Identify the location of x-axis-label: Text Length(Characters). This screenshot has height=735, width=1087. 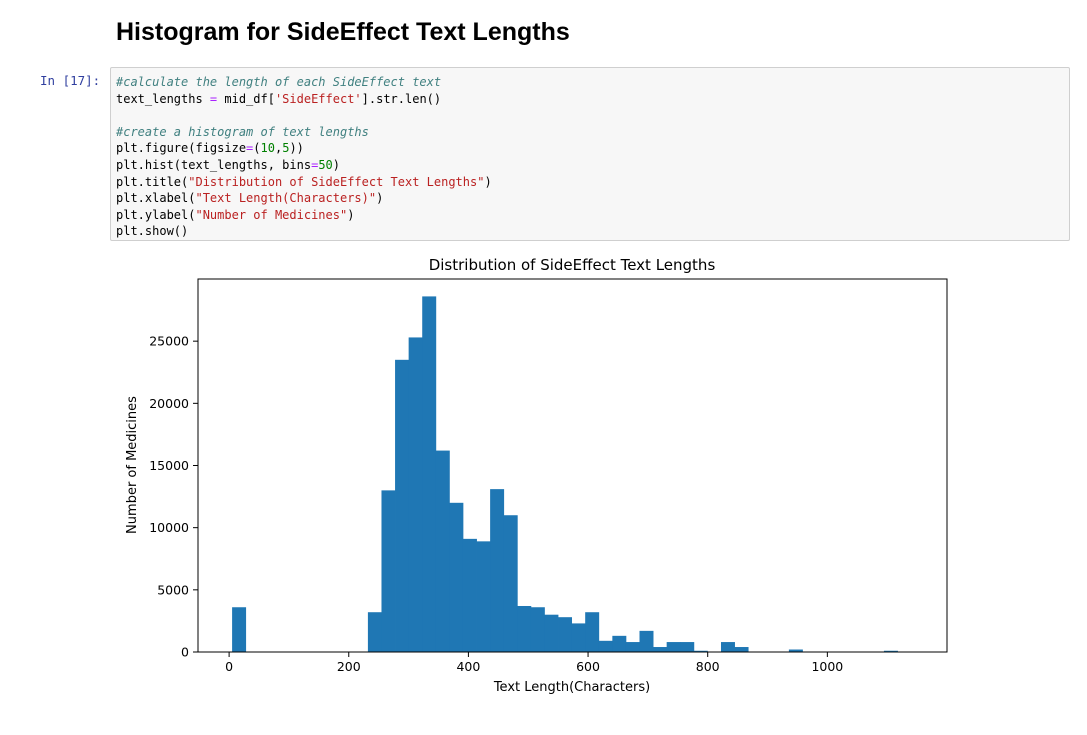
(571, 687).